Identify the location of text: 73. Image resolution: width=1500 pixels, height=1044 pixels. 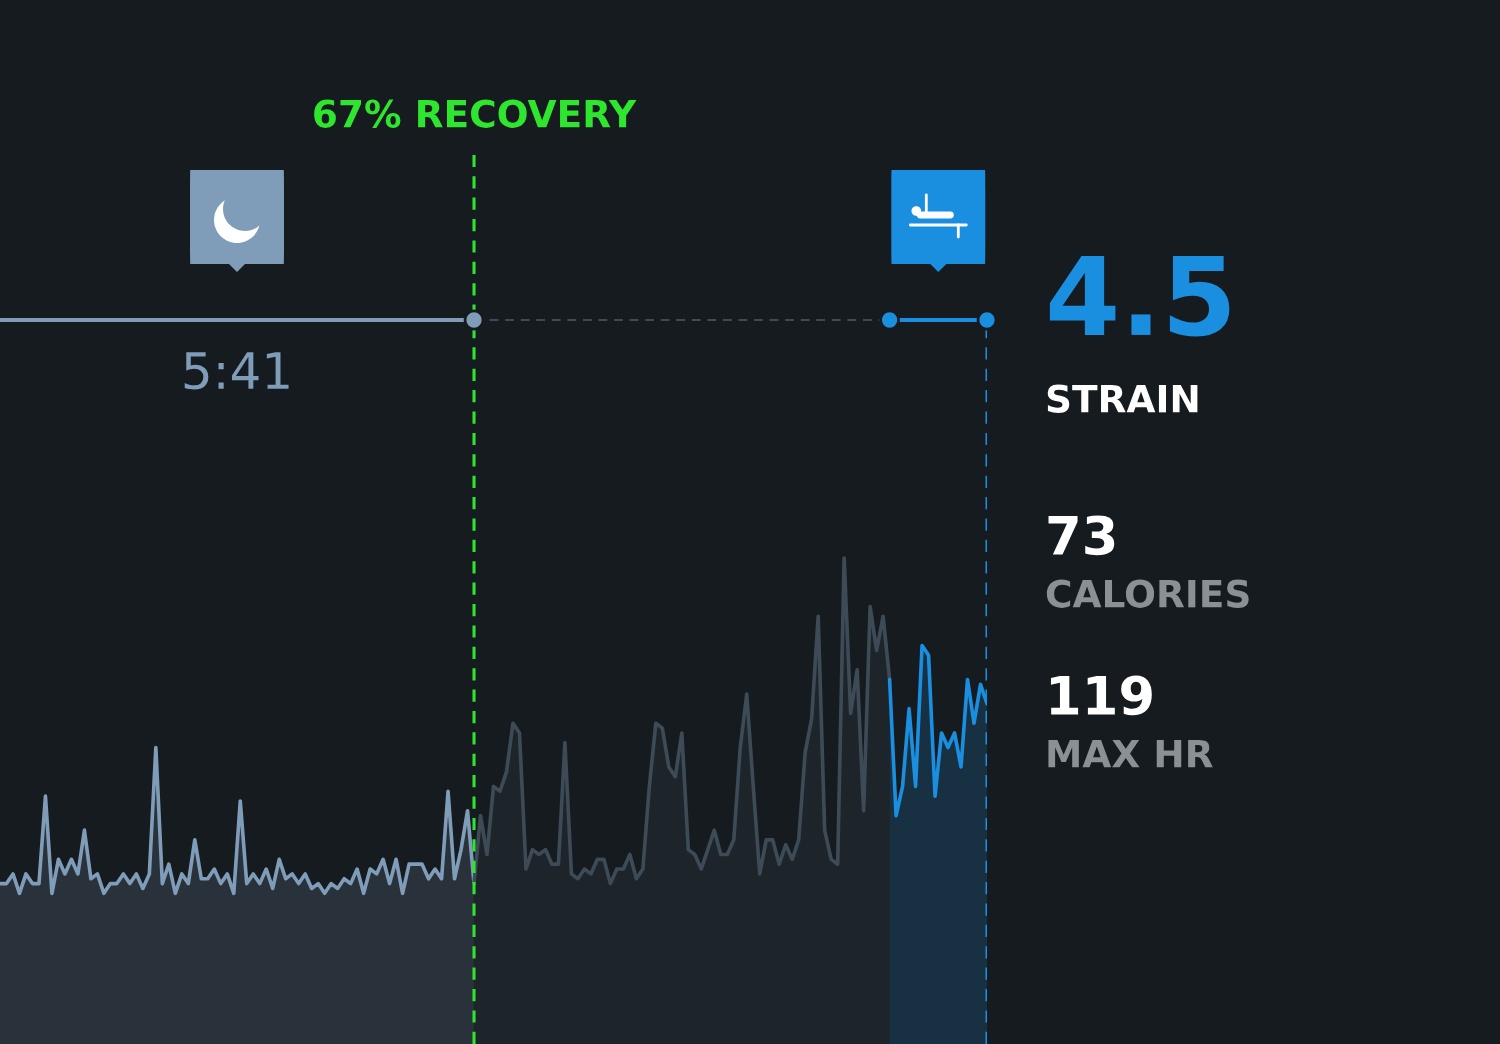
(1081, 535).